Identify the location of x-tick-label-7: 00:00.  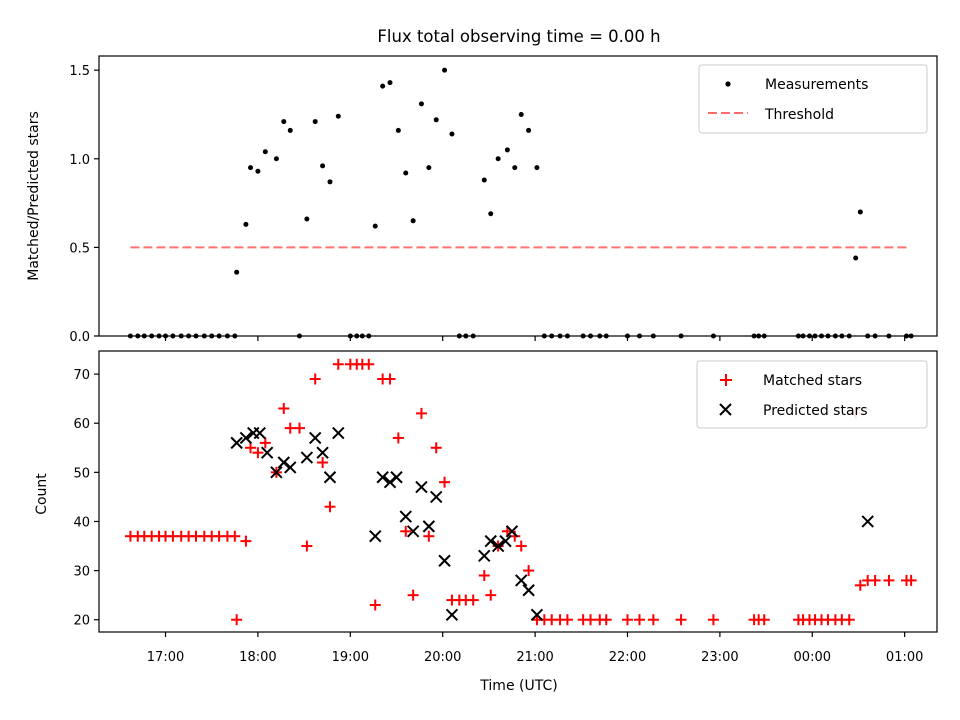
(812, 657).